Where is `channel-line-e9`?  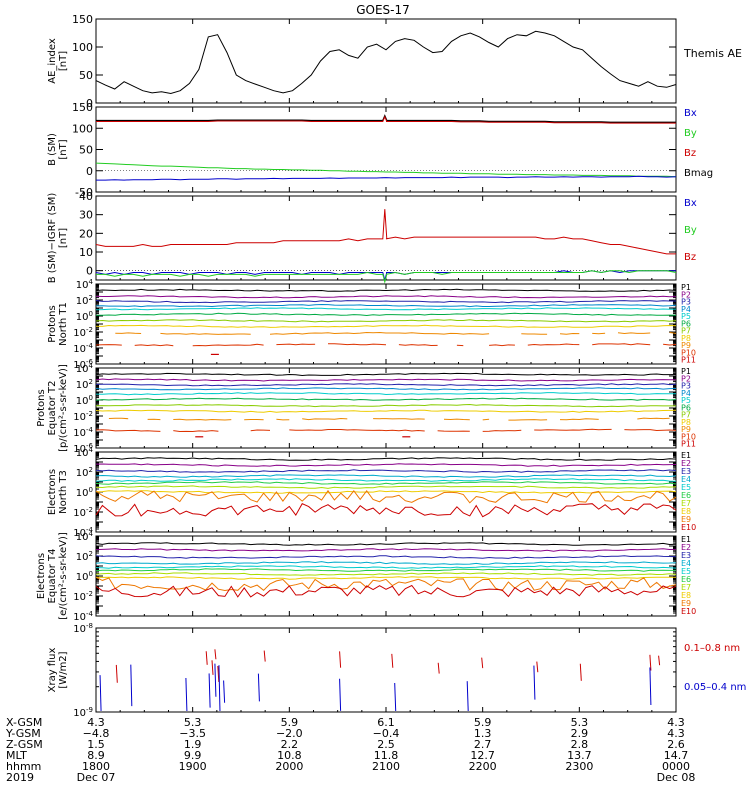 channel-line-e9 is located at coordinates (386, 496).